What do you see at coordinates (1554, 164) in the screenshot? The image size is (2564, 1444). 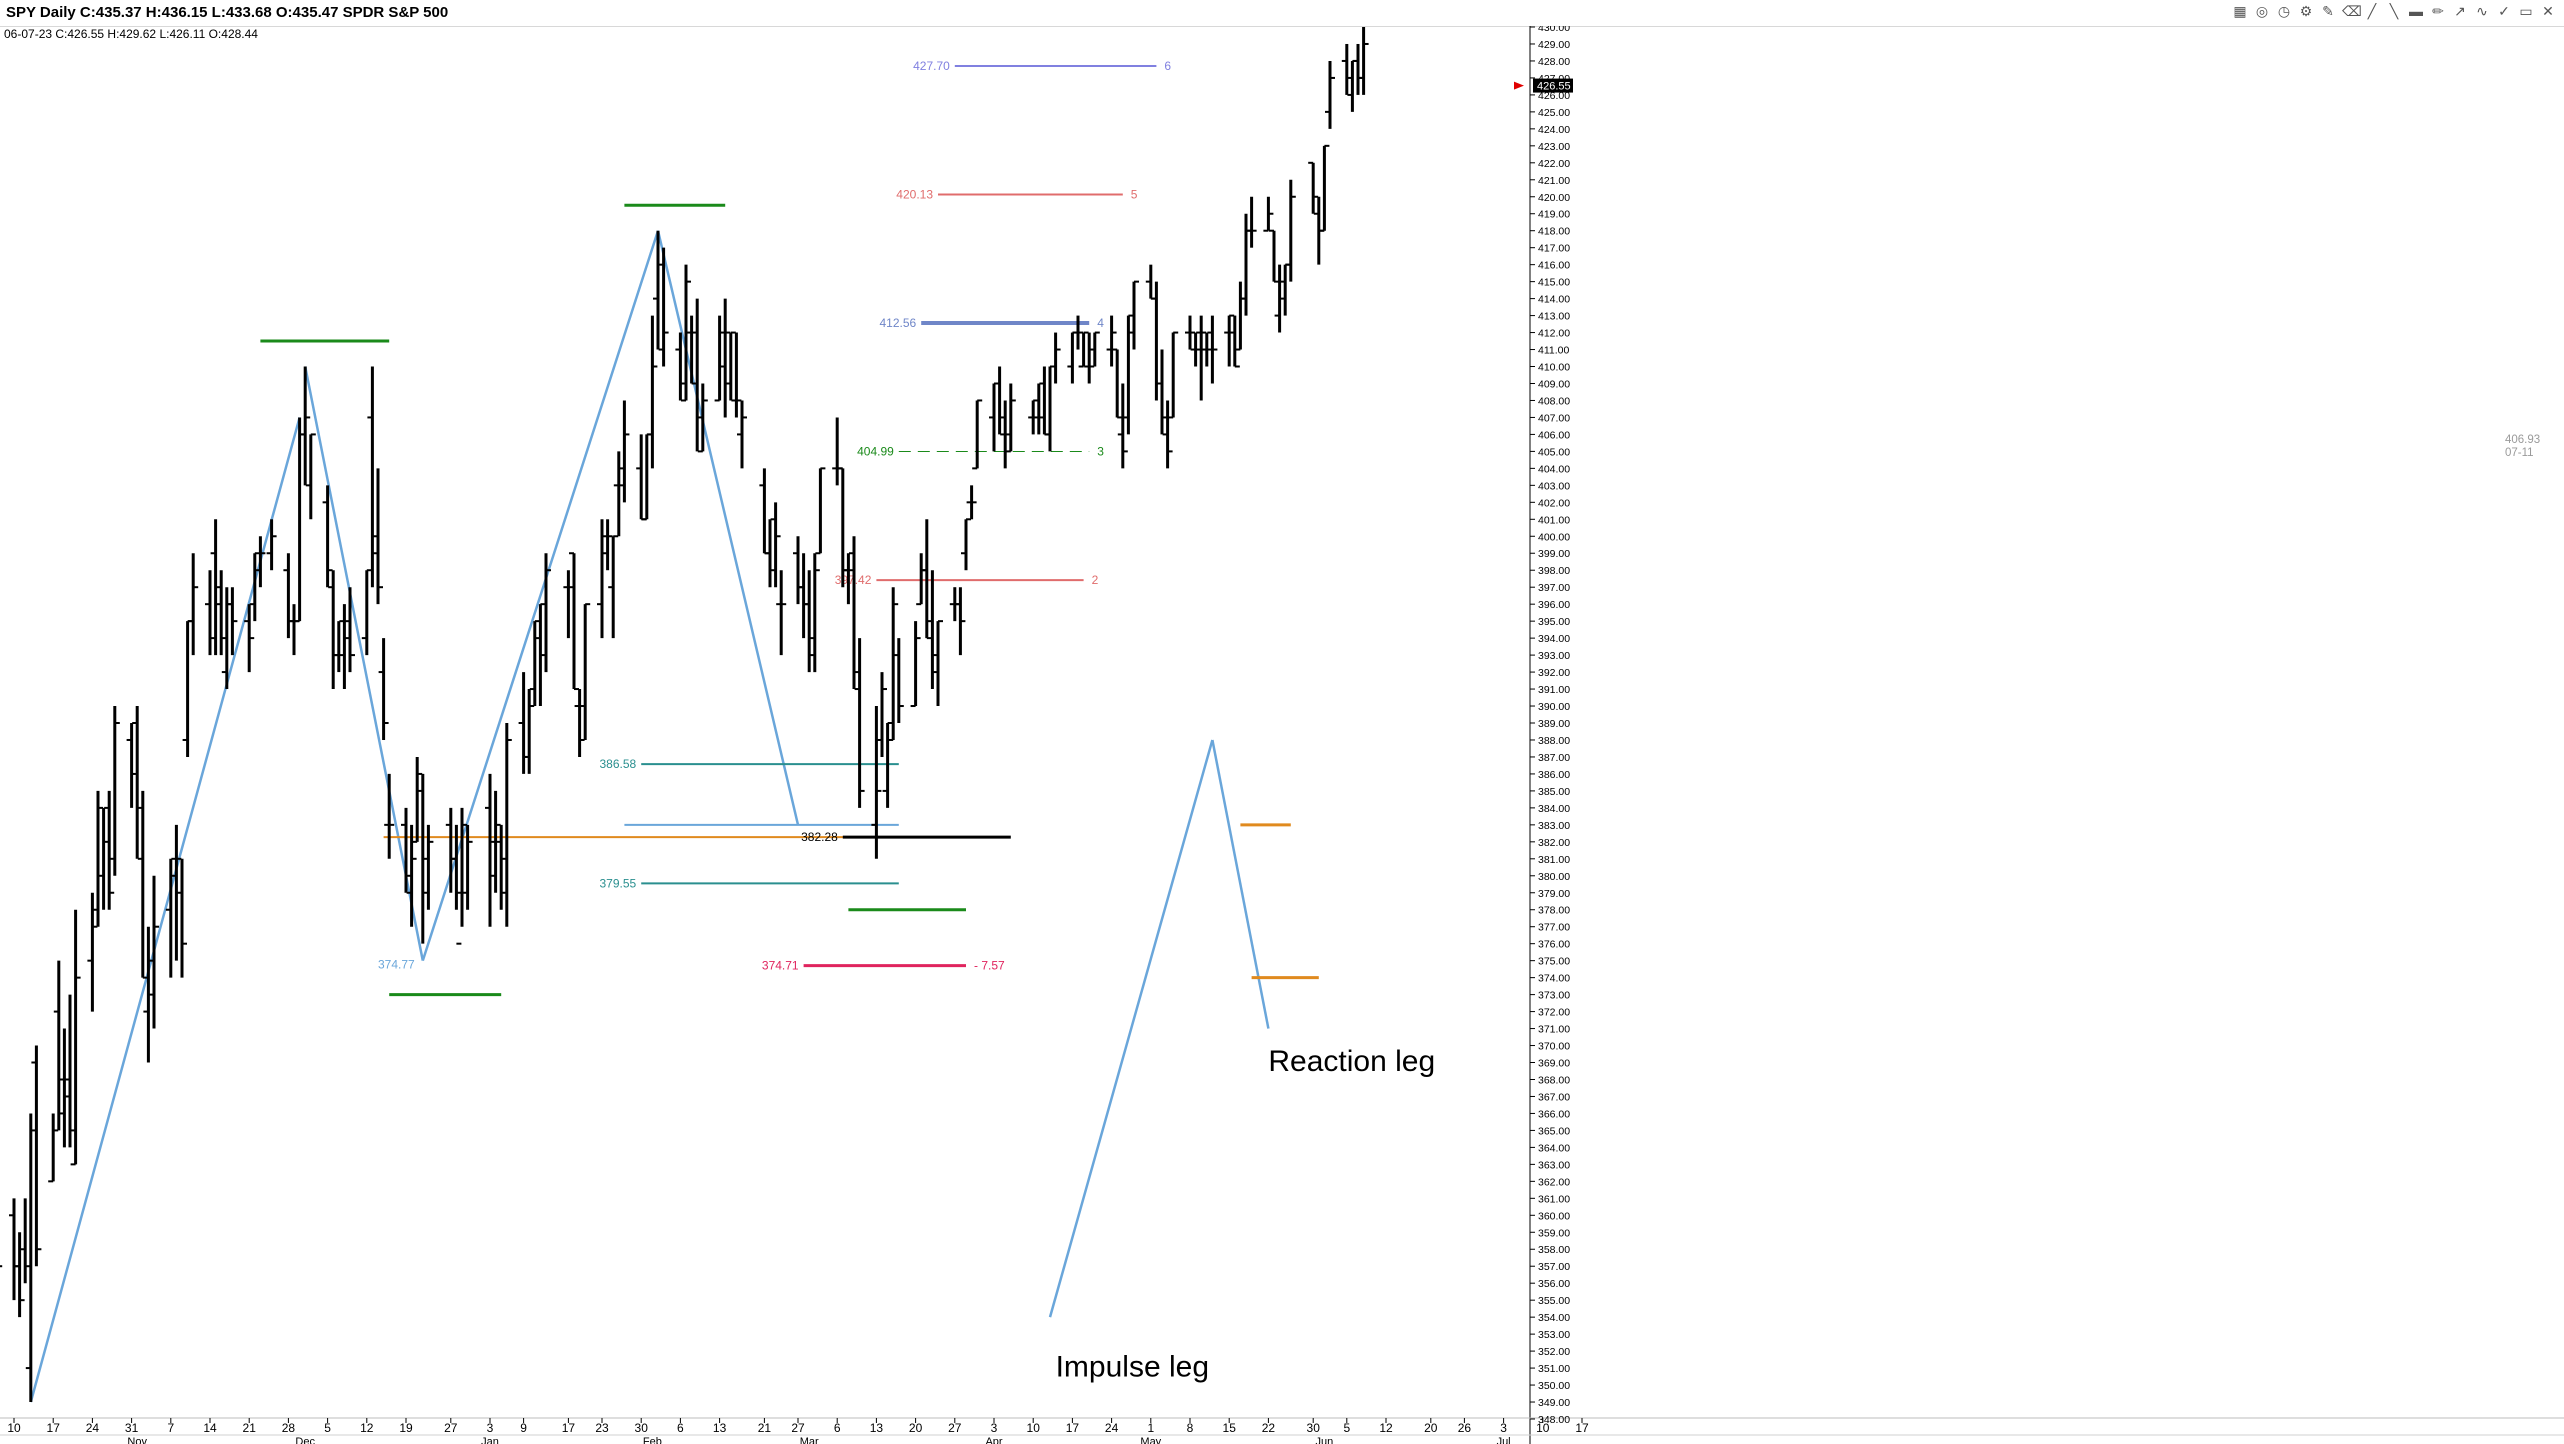 I see `y-tick-label: 422.00` at bounding box center [1554, 164].